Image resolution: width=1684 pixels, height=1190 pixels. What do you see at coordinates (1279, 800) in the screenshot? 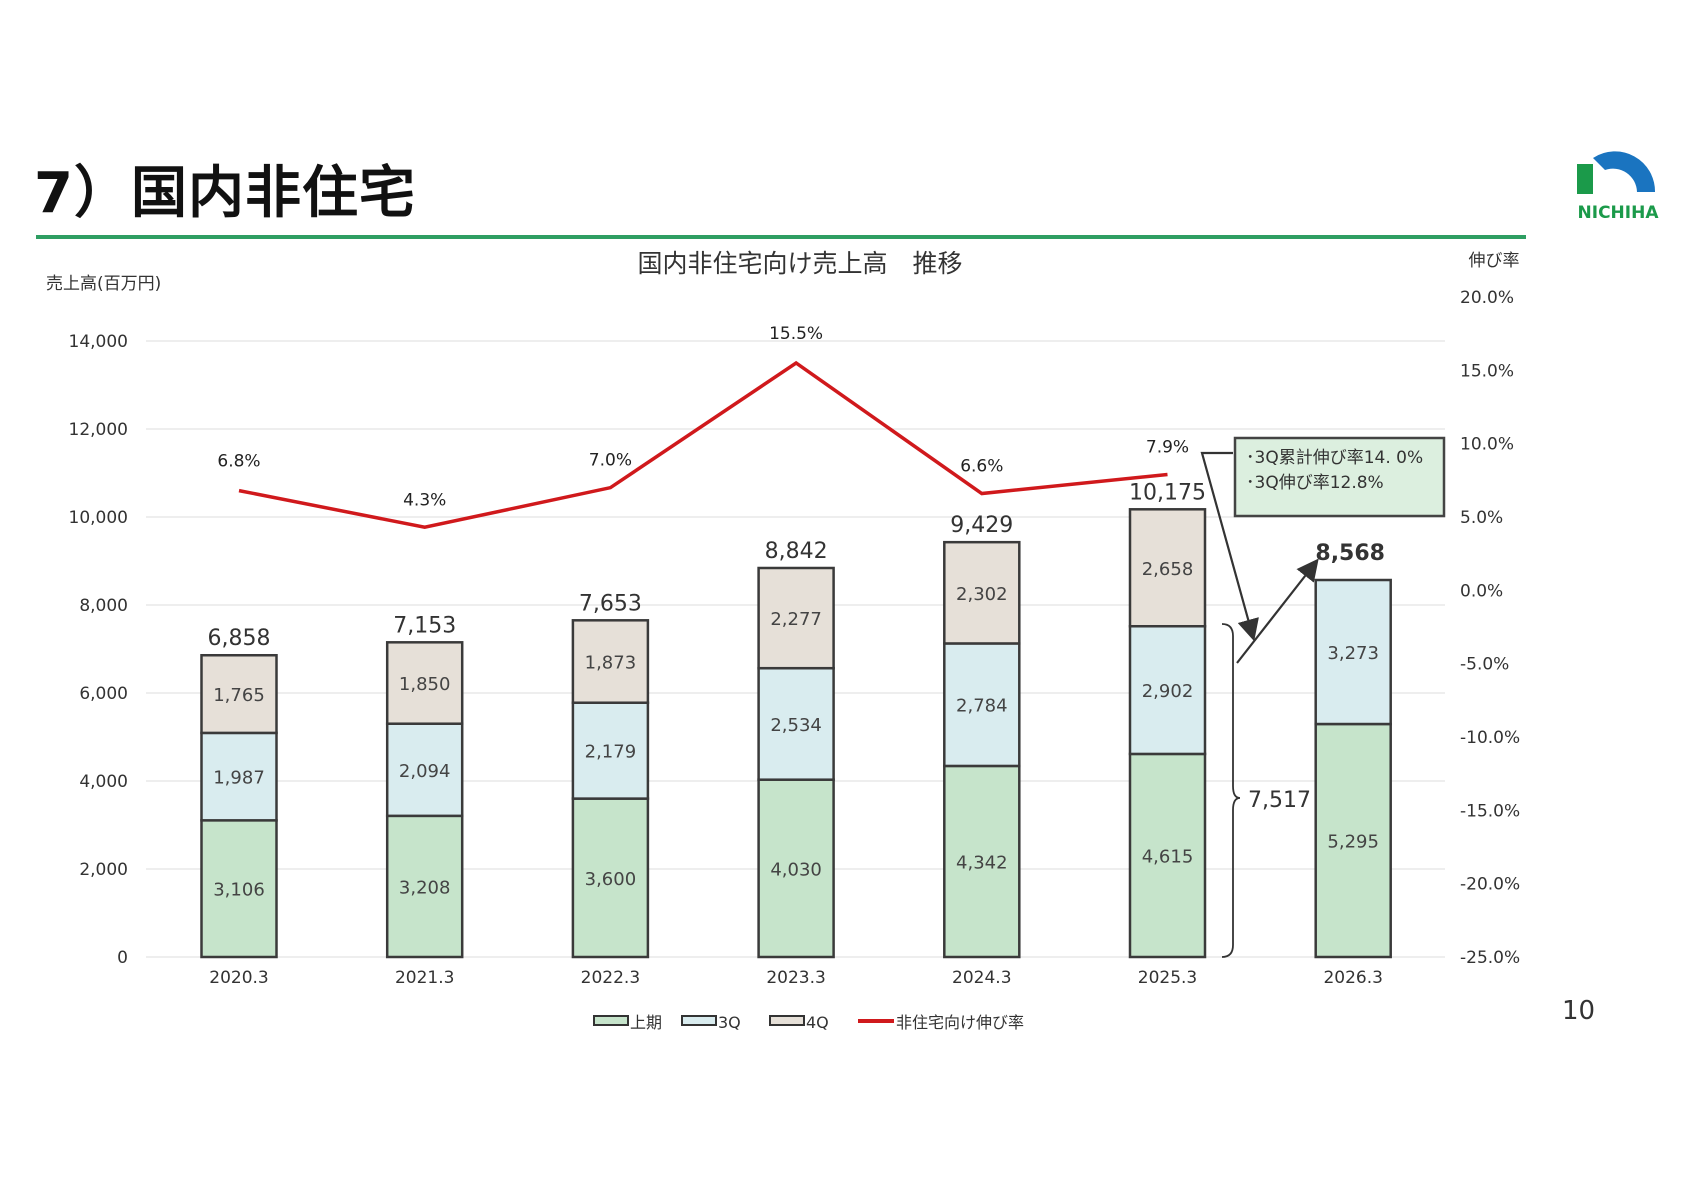
I see `brace-label: 7,517` at bounding box center [1279, 800].